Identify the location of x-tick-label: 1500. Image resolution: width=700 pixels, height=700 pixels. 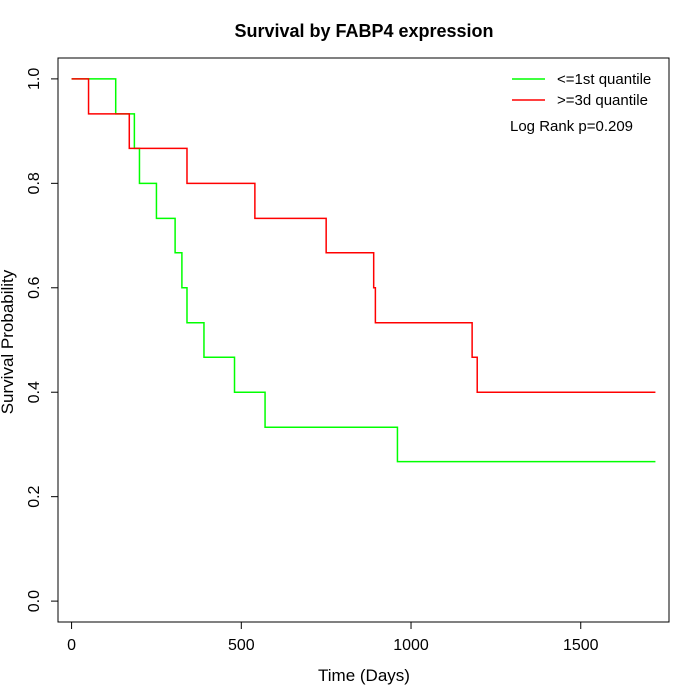
(581, 645).